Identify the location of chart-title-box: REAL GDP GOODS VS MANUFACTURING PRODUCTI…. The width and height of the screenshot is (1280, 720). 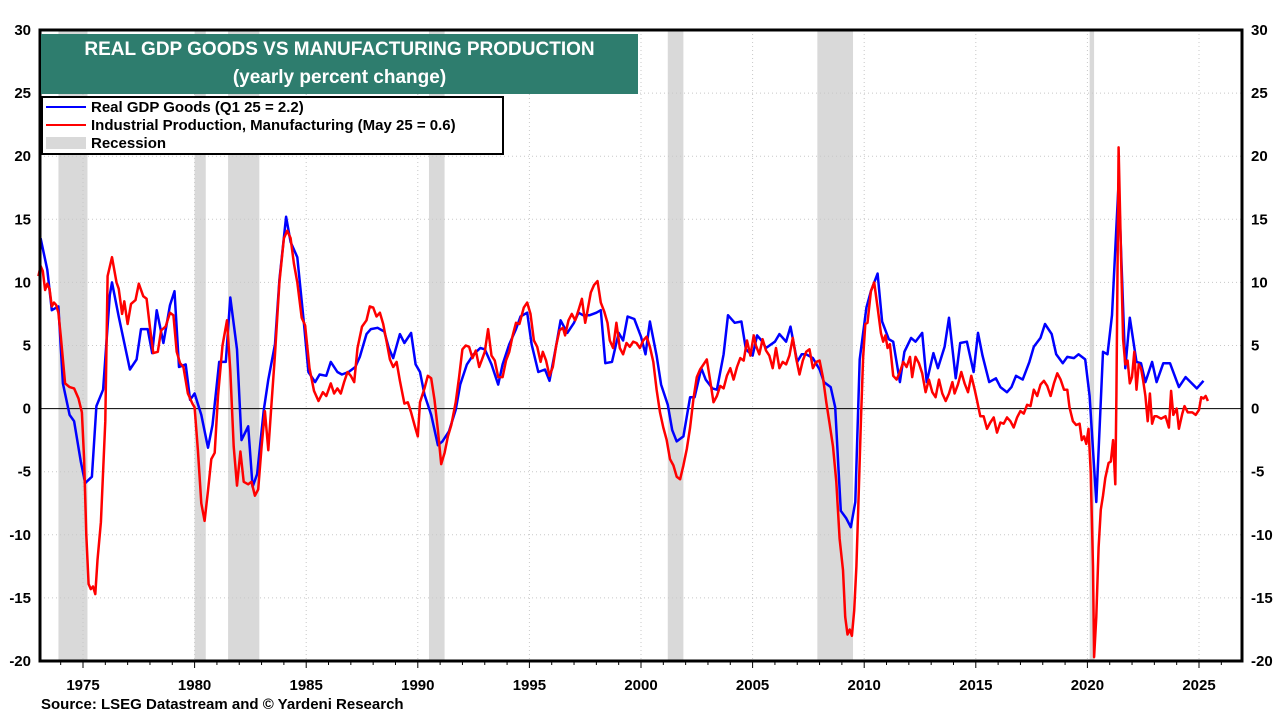
(339, 64).